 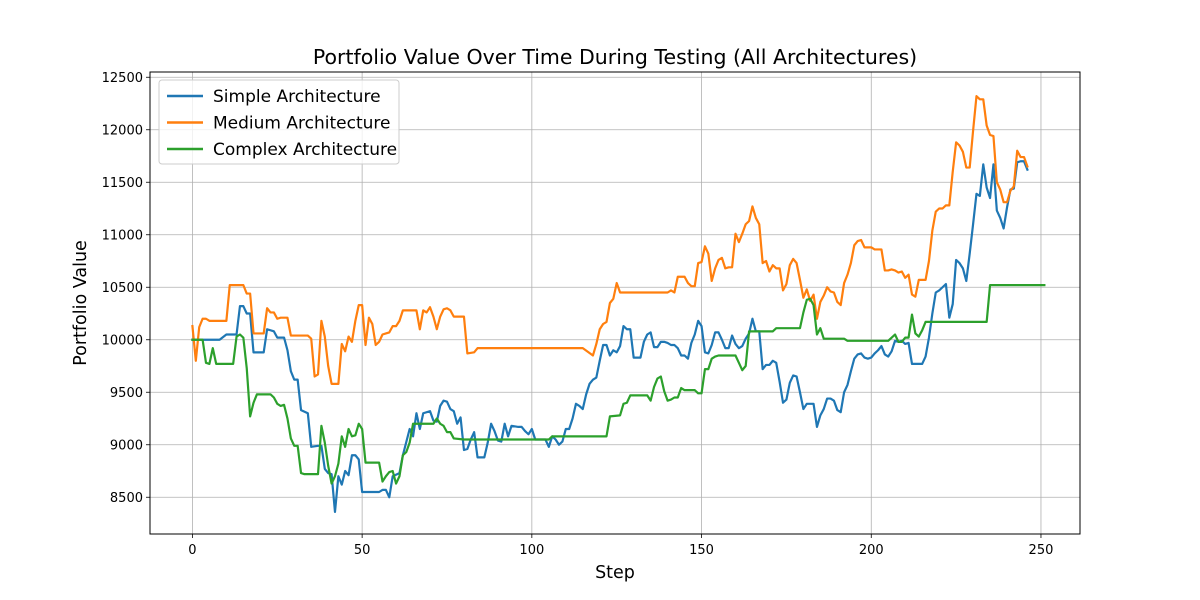 I want to click on x-tick-label: 250, so click(x=1041, y=550).